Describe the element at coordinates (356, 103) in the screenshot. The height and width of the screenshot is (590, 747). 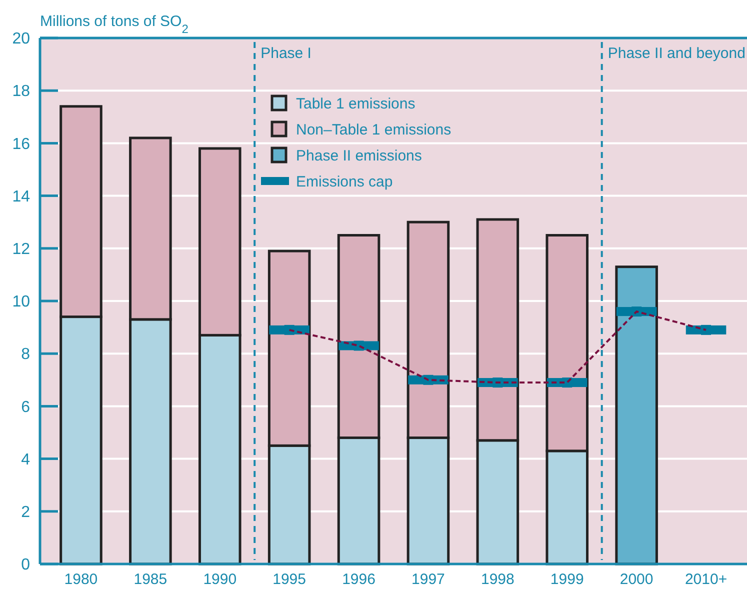
I see `legend-label: Table 1 emissions` at that location.